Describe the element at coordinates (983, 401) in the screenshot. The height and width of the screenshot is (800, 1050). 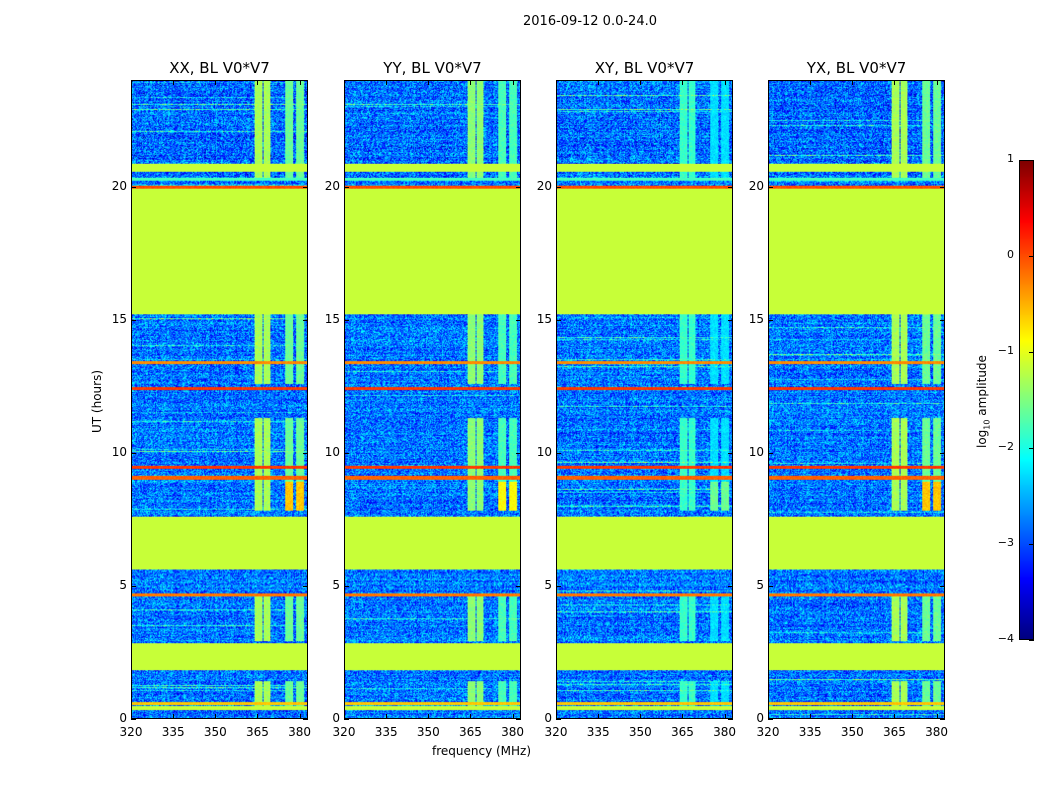
I see `colorbar-label: log10 amplitude` at that location.